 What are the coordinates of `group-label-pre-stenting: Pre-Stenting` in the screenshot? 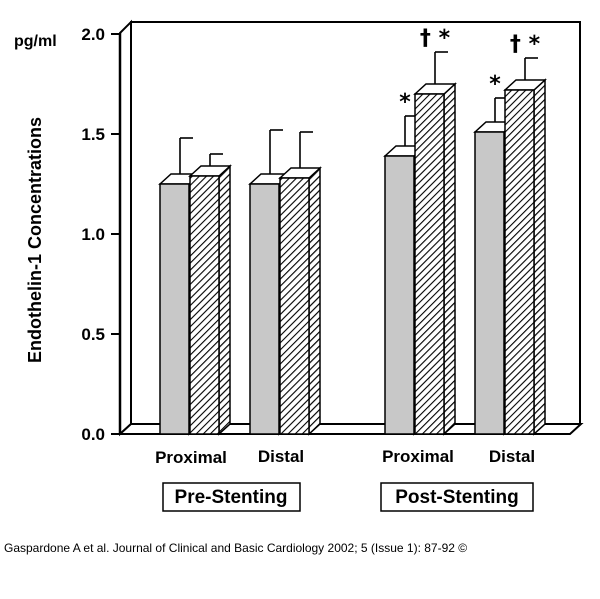 It's located at (231, 497).